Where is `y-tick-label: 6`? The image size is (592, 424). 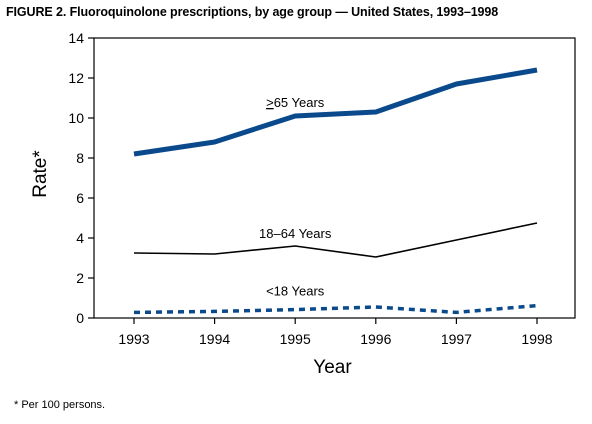
y-tick-label: 6 is located at coordinates (80, 198).